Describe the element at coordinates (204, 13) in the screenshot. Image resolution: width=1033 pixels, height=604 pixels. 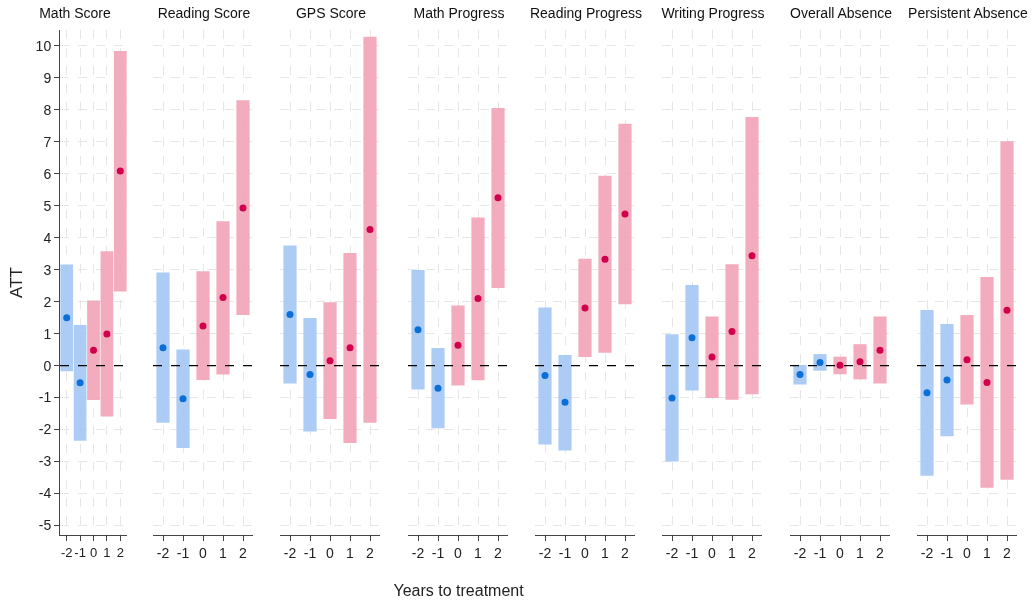
I see `chart-title: Reading Score` at that location.